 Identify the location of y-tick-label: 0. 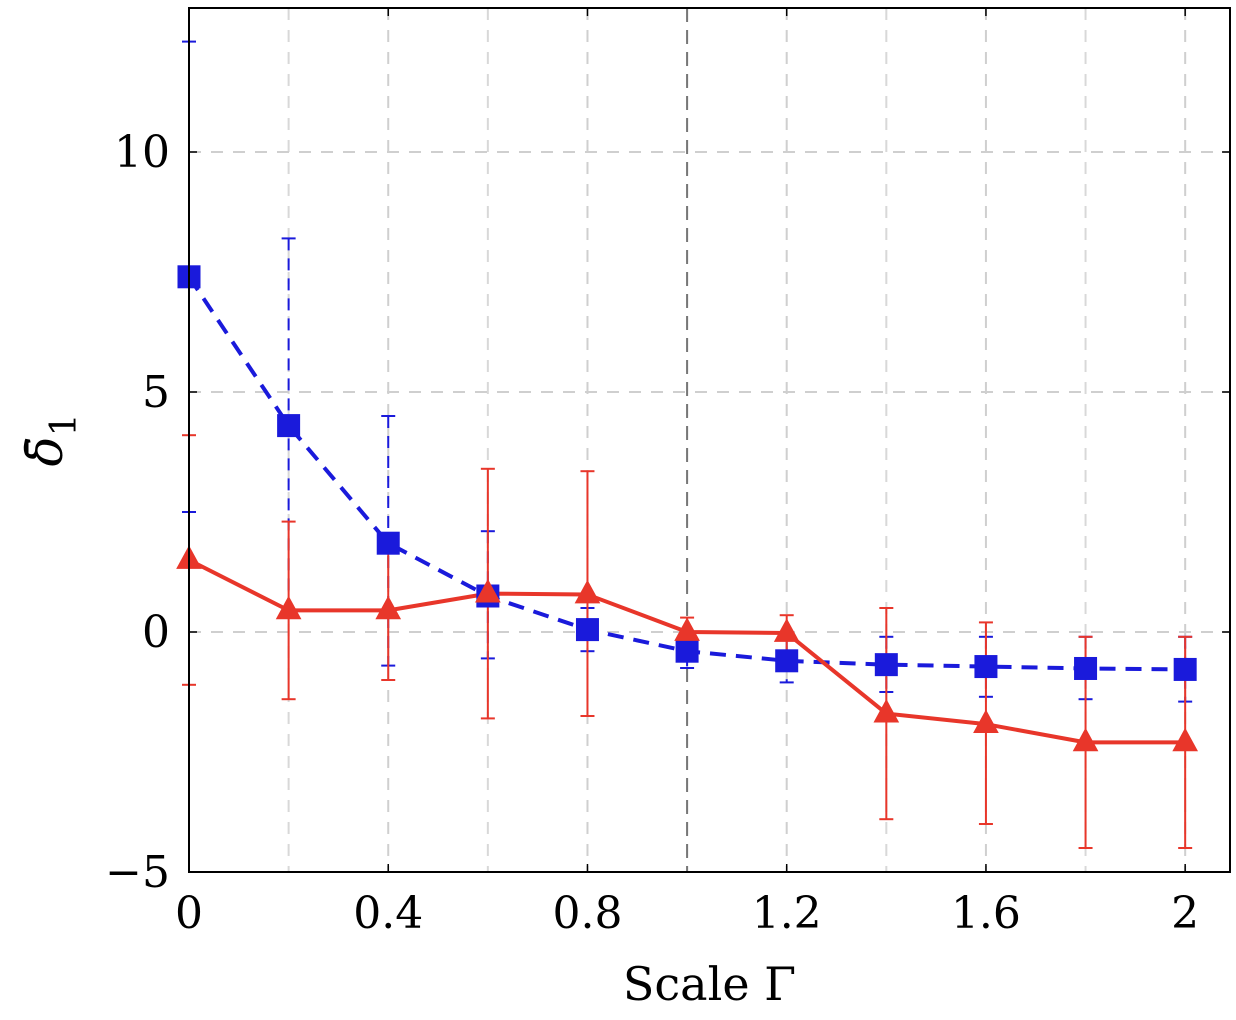
(156, 632).